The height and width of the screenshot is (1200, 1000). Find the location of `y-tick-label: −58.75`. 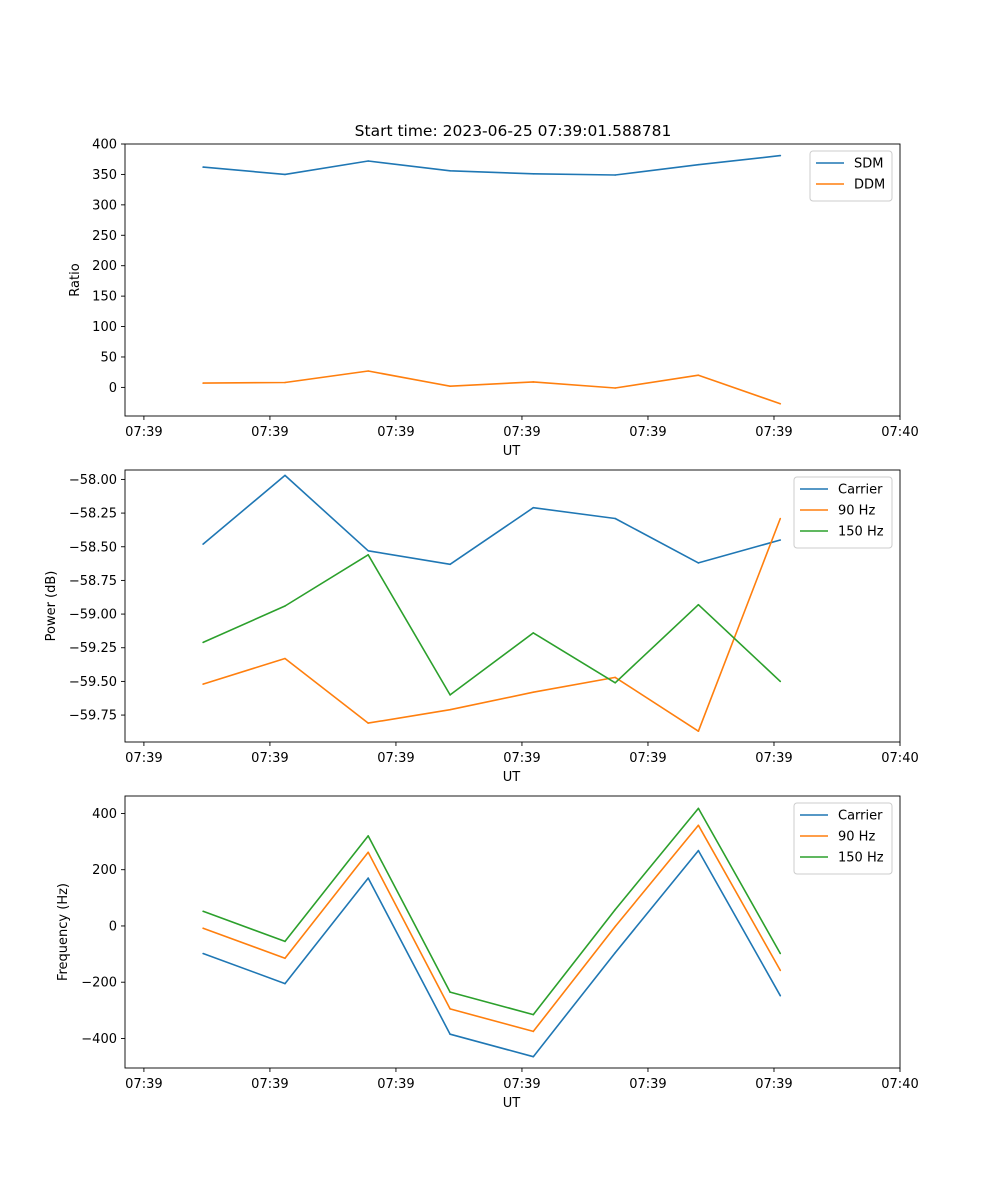

y-tick-label: −58.75 is located at coordinates (93, 581).